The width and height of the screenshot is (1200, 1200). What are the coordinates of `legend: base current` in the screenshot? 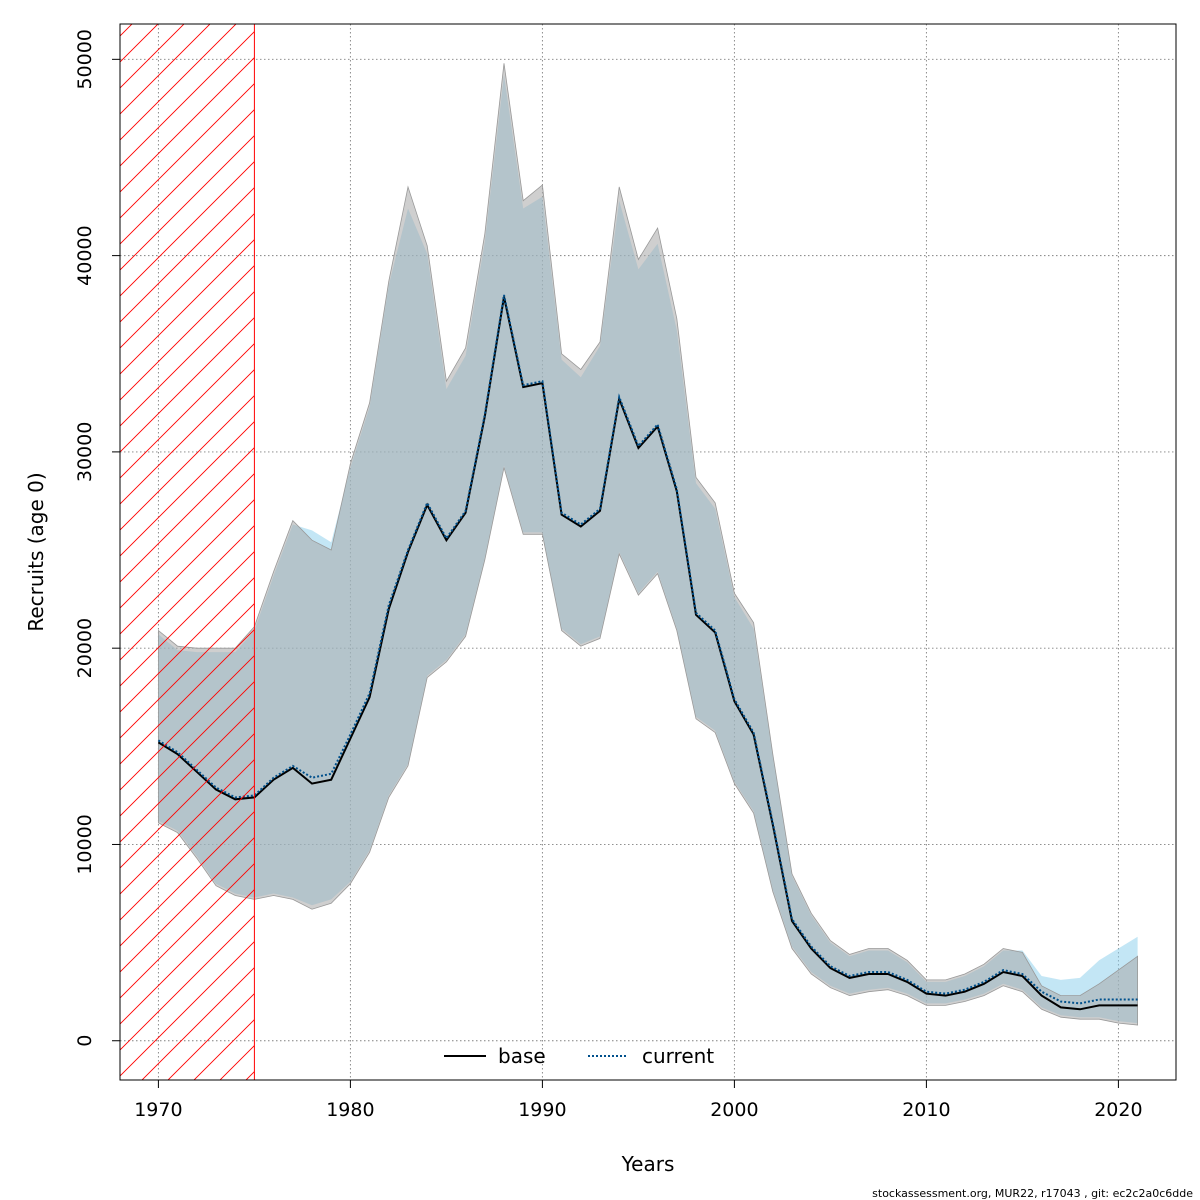 It's located at (579, 1056).